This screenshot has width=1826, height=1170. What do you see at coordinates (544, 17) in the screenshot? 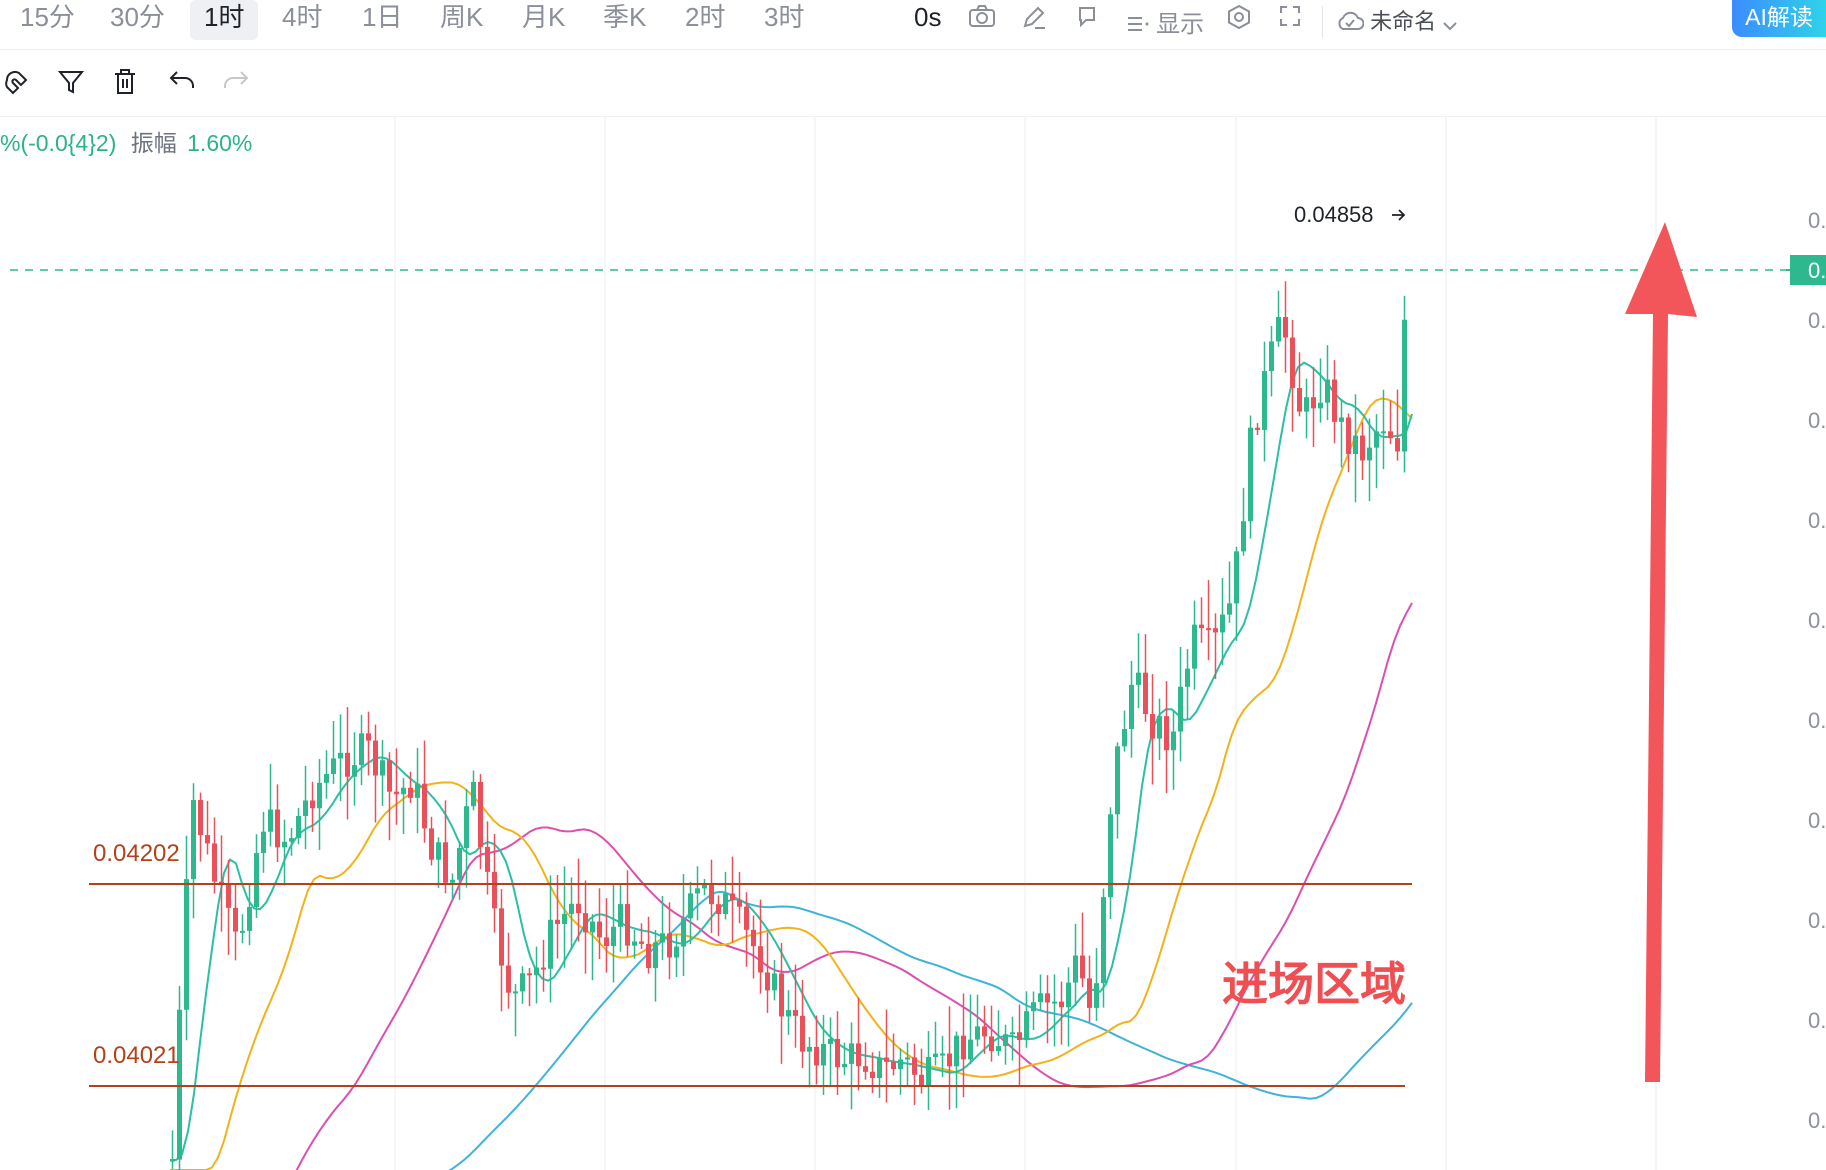
I see `tf-month: 月K` at bounding box center [544, 17].